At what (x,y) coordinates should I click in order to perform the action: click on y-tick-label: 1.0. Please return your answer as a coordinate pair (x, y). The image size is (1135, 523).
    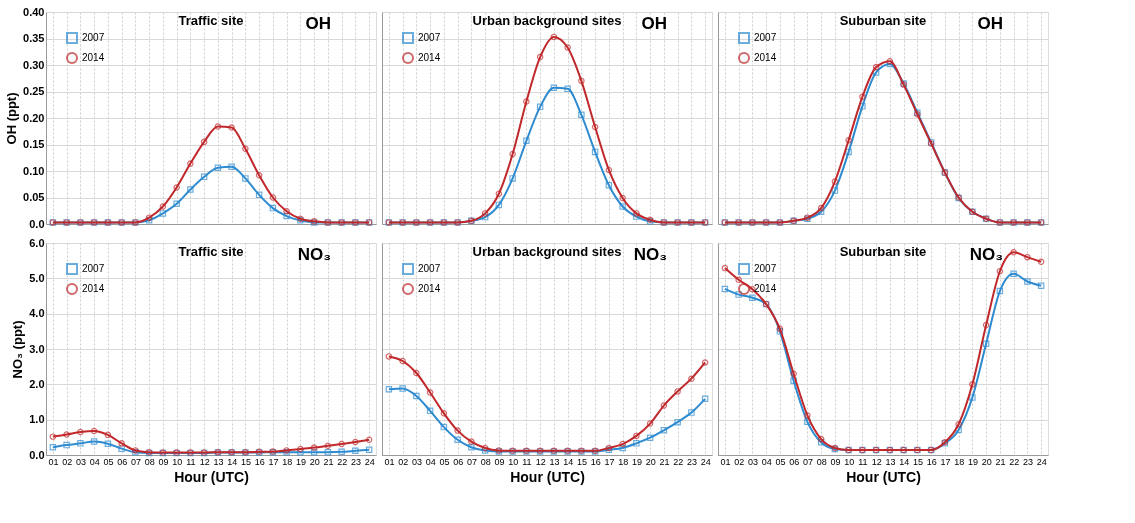
    Looking at the image, I should click on (37, 419).